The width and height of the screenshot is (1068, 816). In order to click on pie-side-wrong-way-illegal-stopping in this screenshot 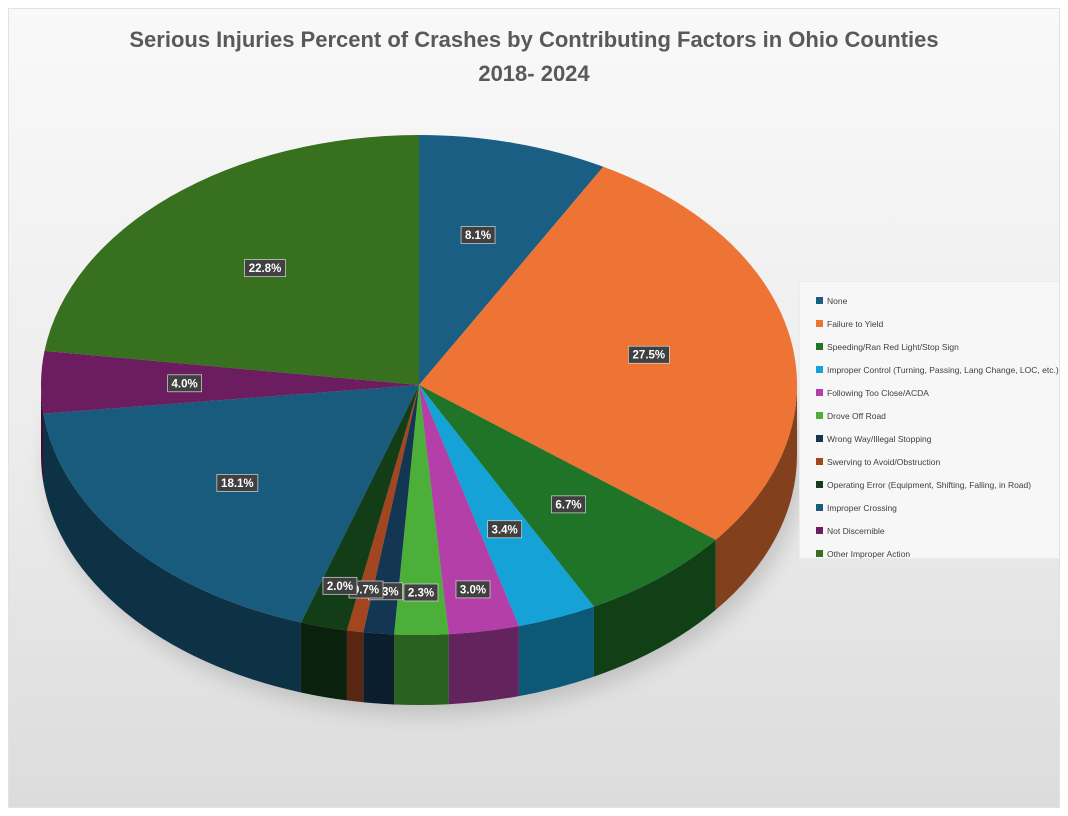, I will do `click(379, 668)`.